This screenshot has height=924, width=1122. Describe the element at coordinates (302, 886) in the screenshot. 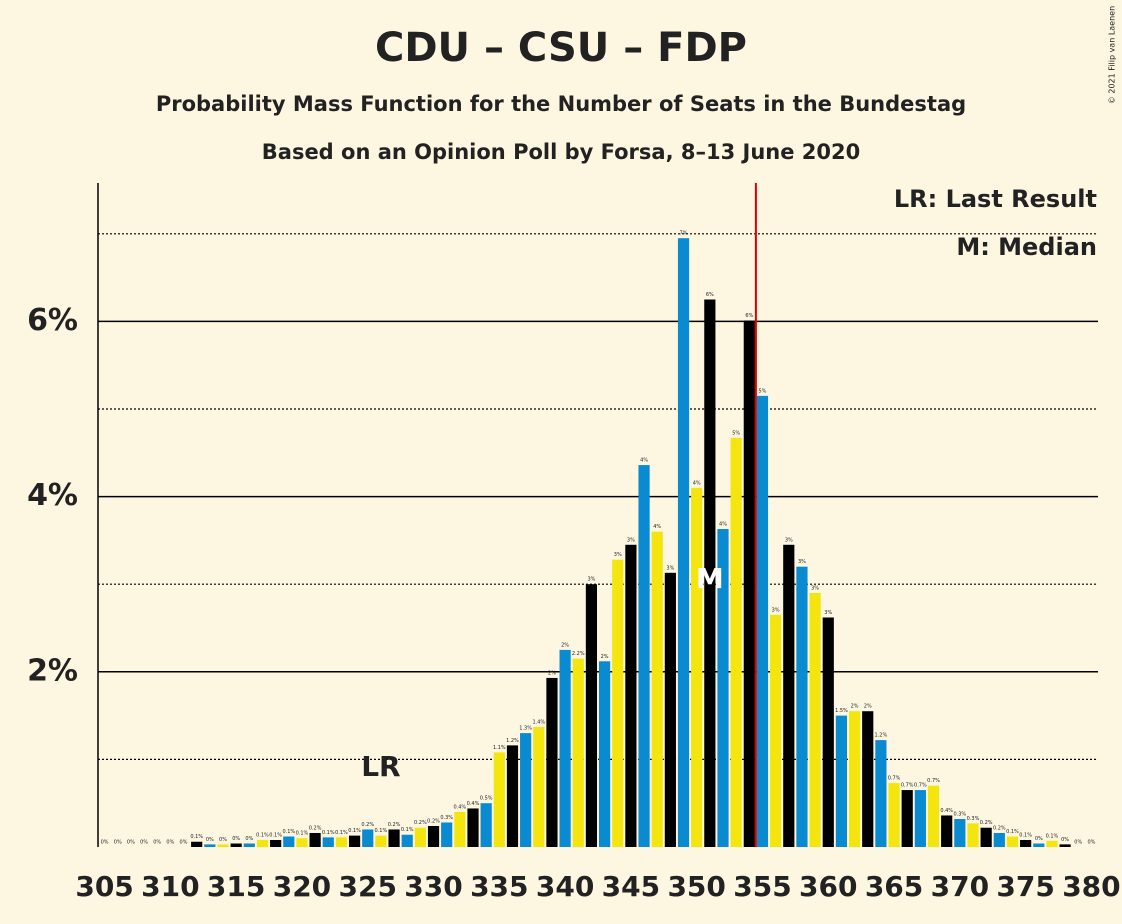

I see `x-tick-label: 320` at that location.